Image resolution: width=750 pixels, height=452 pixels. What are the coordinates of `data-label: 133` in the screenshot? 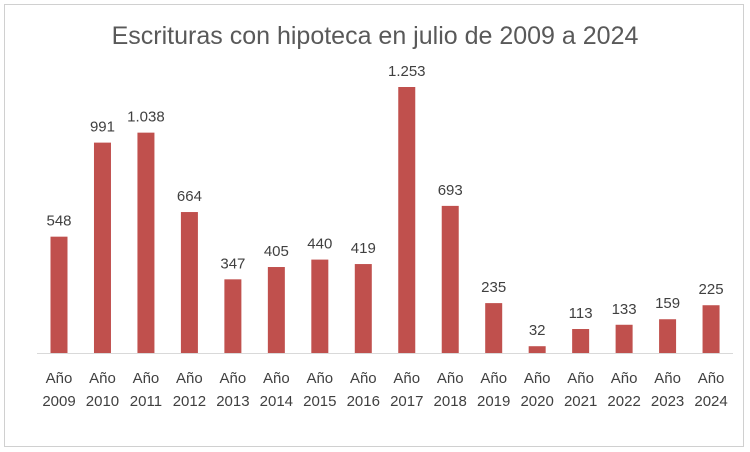 It's located at (624, 309).